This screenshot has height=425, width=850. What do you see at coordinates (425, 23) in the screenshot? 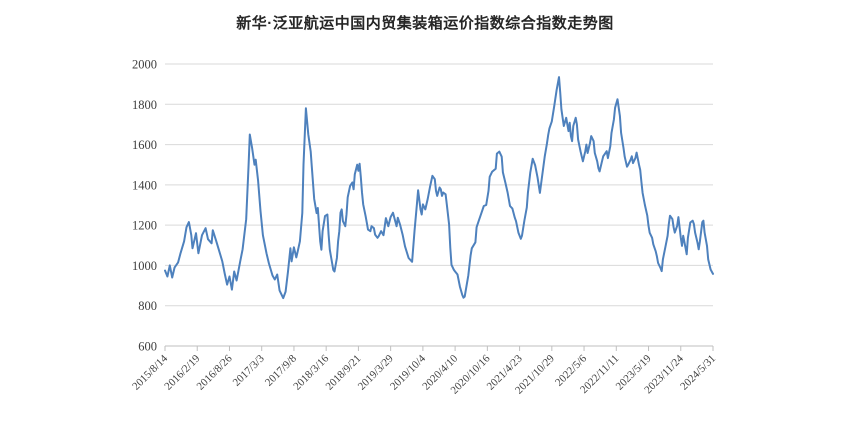
I see `chart-title: 新华·泛亚航运中国内贸集装箱运价指数综合指数走势图` at bounding box center [425, 23].